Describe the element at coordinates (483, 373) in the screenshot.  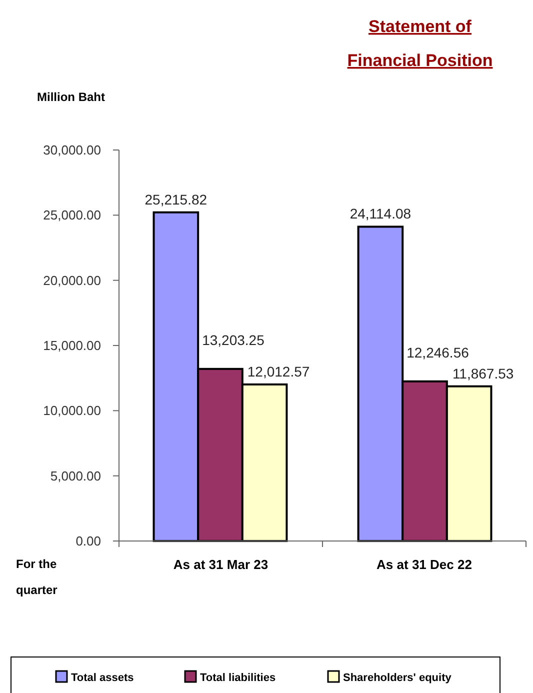
I see `data-label: 11,867.53` at that location.